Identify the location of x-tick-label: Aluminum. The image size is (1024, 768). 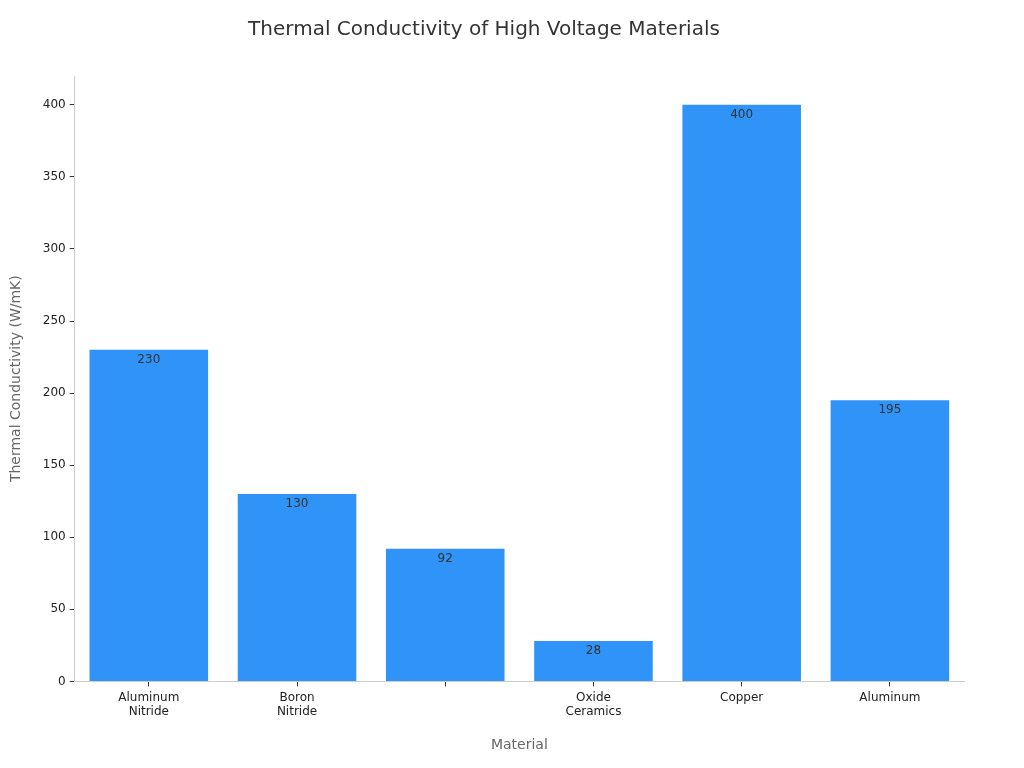
(890, 696).